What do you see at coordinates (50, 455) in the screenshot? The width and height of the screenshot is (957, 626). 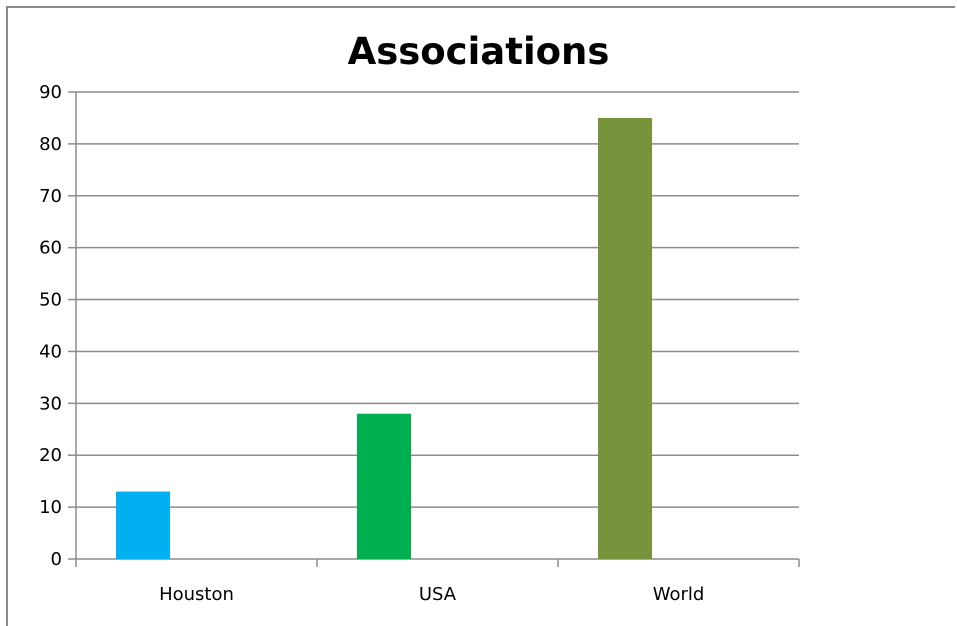 I see `y-tick-label: 20` at bounding box center [50, 455].